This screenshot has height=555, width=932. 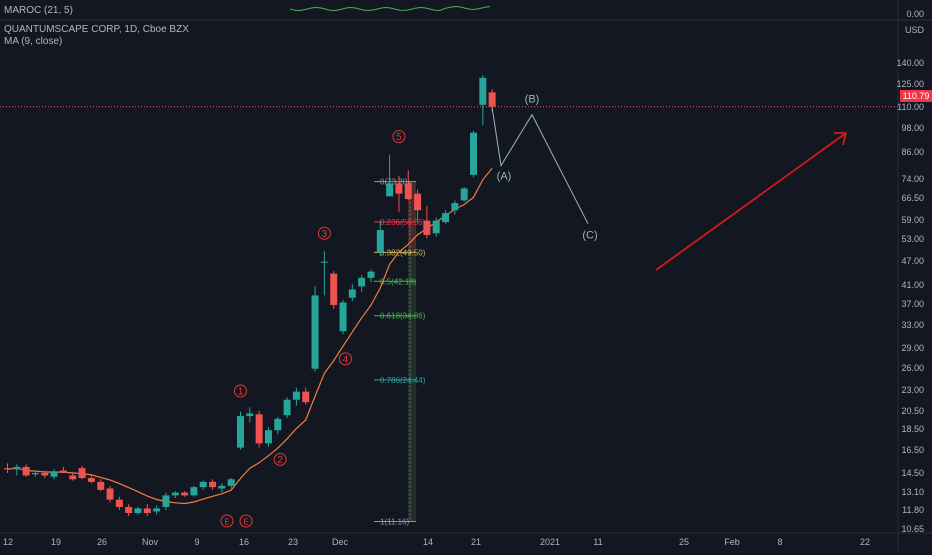 What do you see at coordinates (912, 197) in the screenshot?
I see `price-axis-tick: 66.50` at bounding box center [912, 197].